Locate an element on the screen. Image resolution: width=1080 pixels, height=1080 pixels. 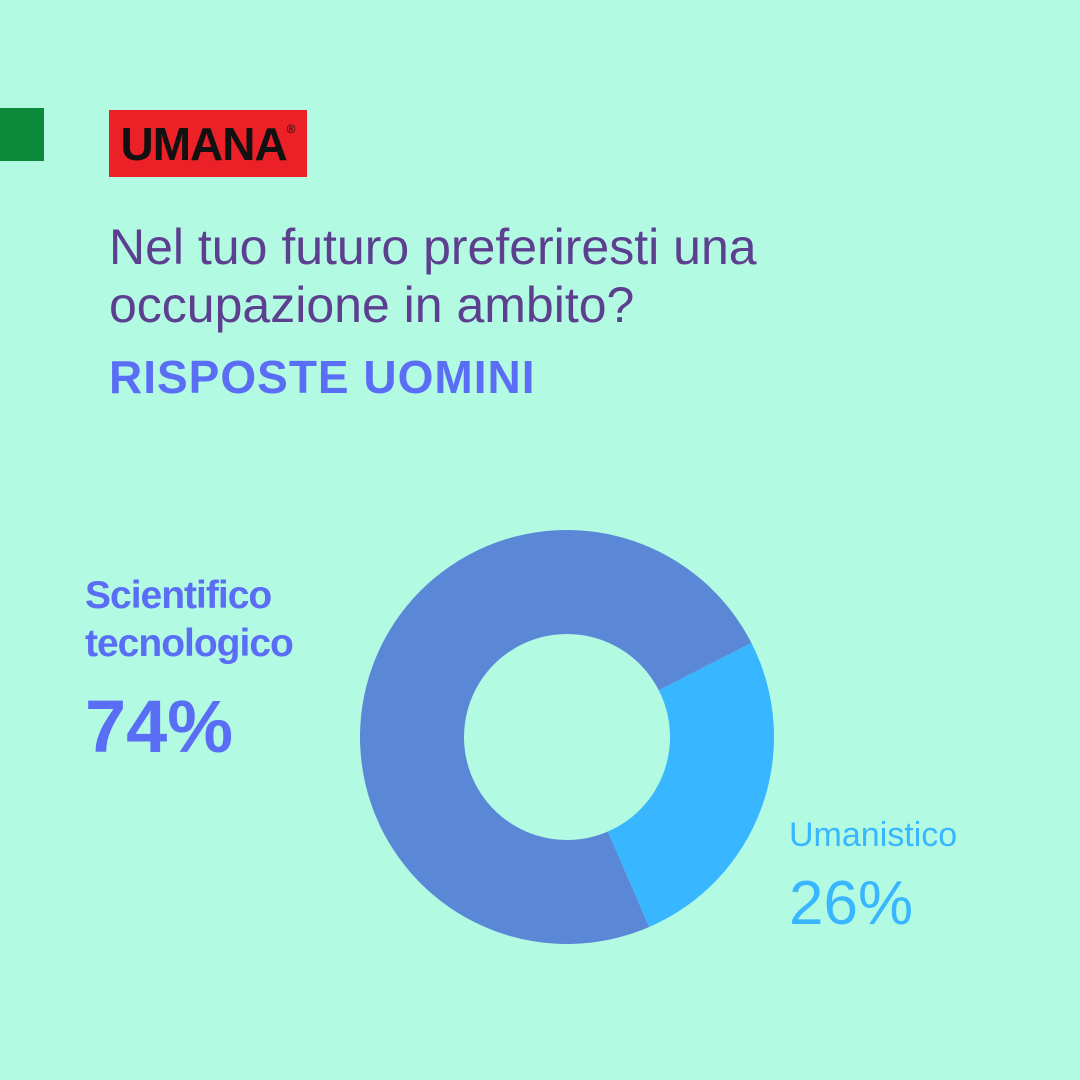
logo: UMANA ® is located at coordinates (208, 143).